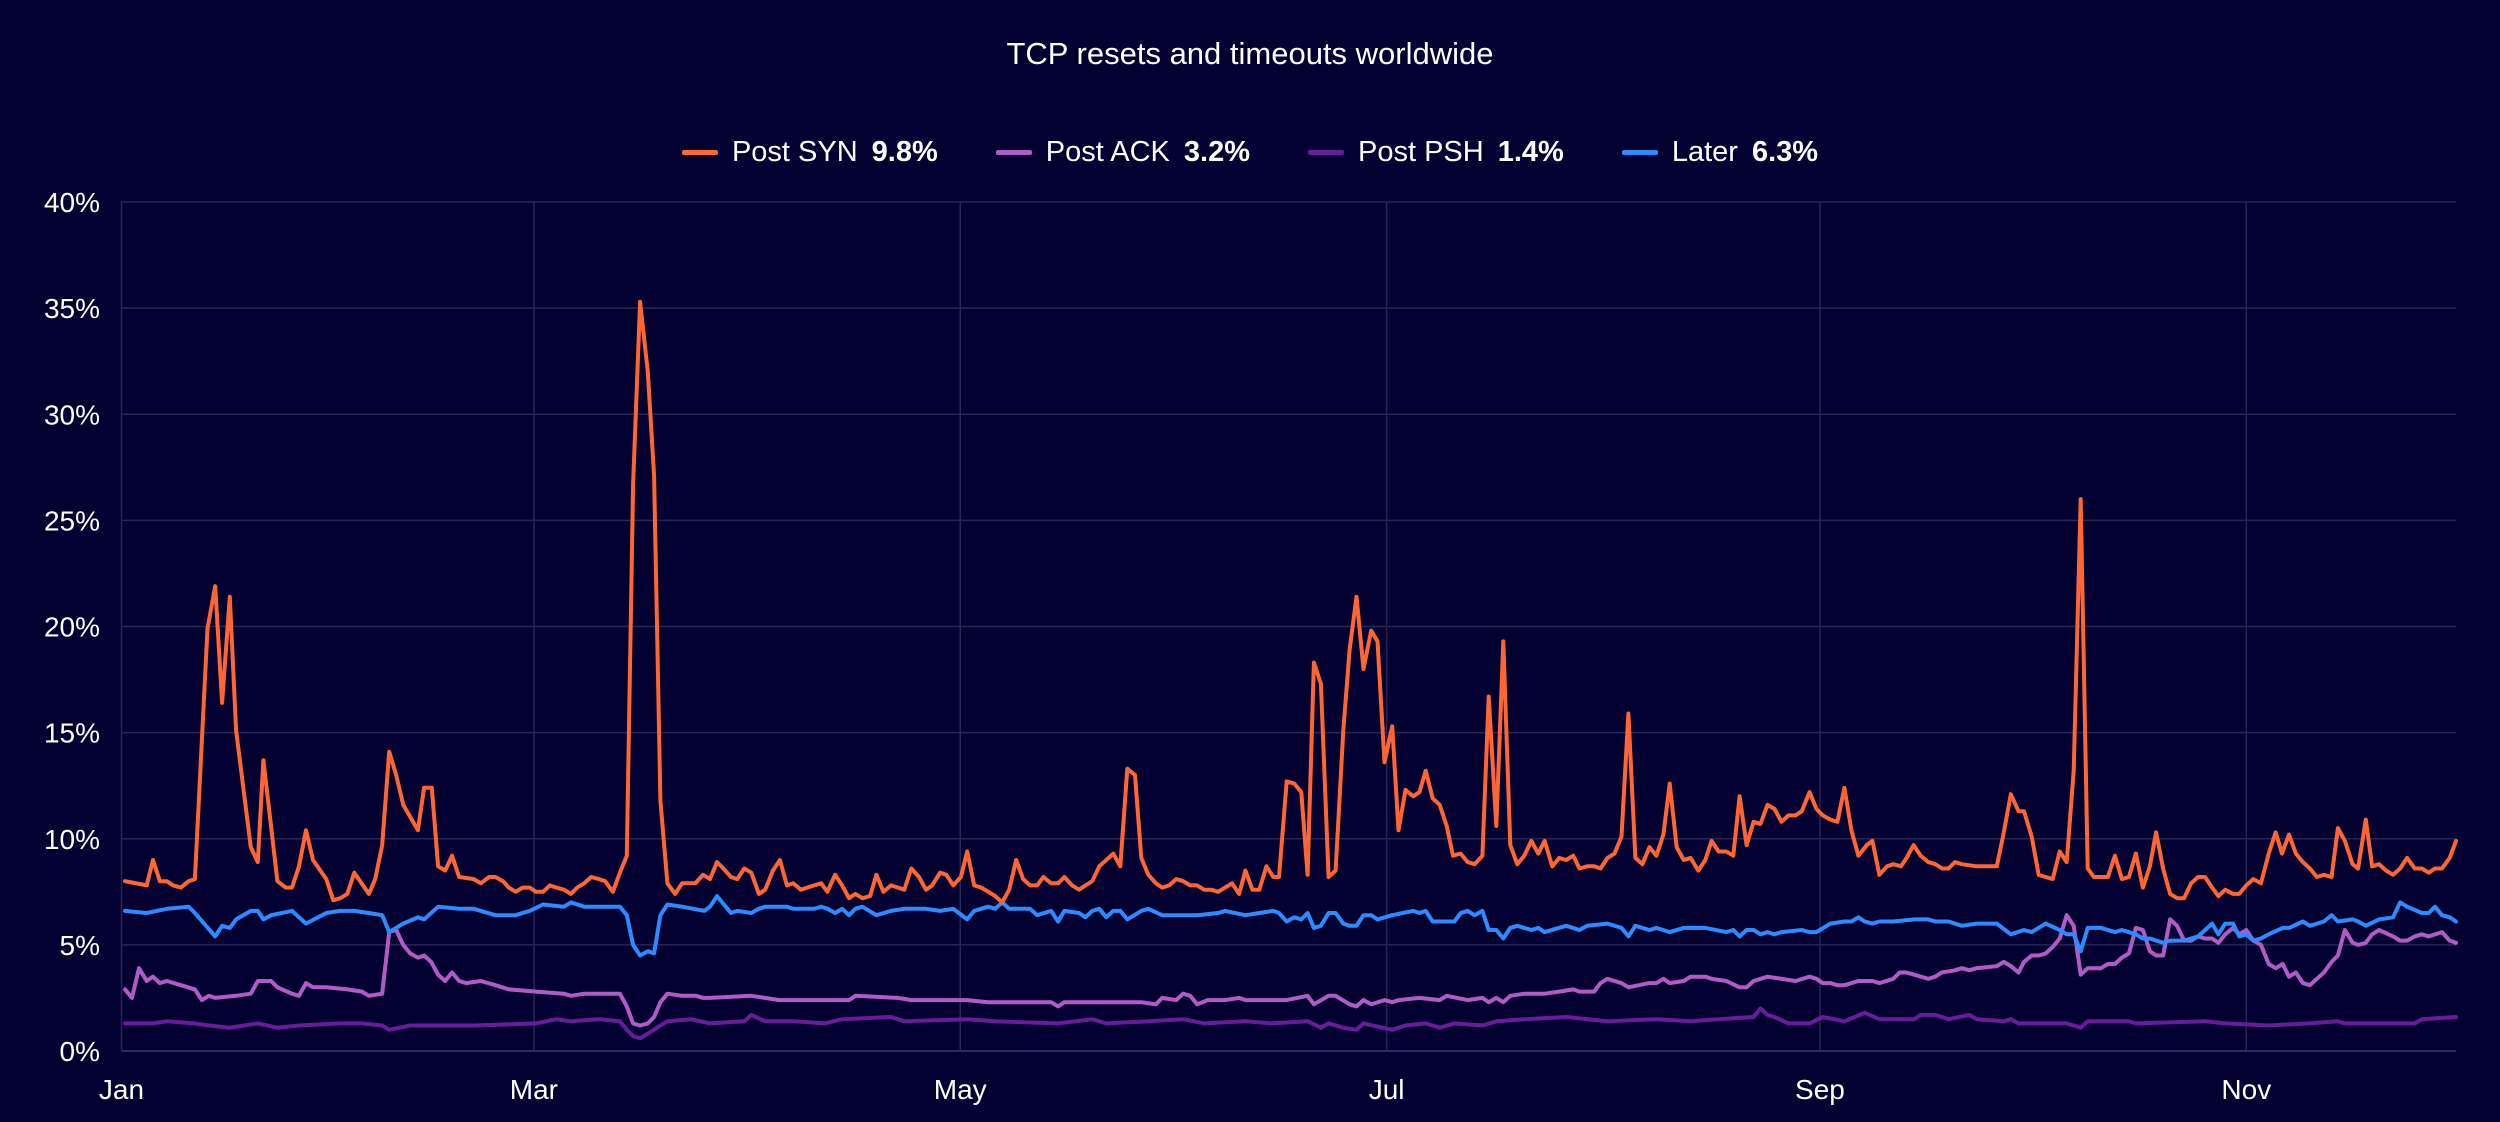  I want to click on x-tick-label: Nov, so click(2246, 1089).